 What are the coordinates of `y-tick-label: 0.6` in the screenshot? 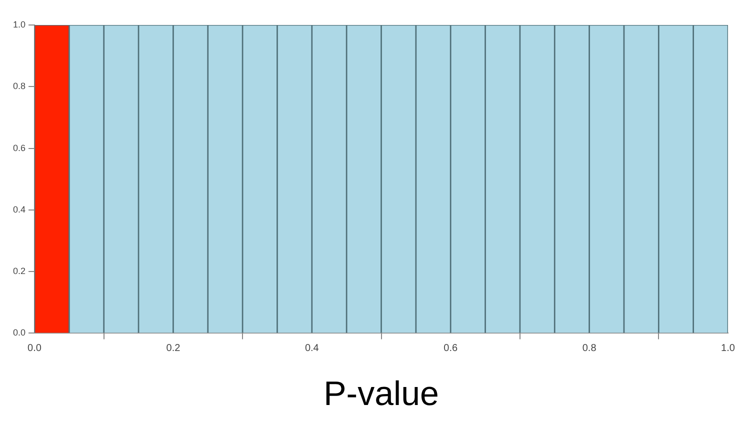 It's located at (19, 147).